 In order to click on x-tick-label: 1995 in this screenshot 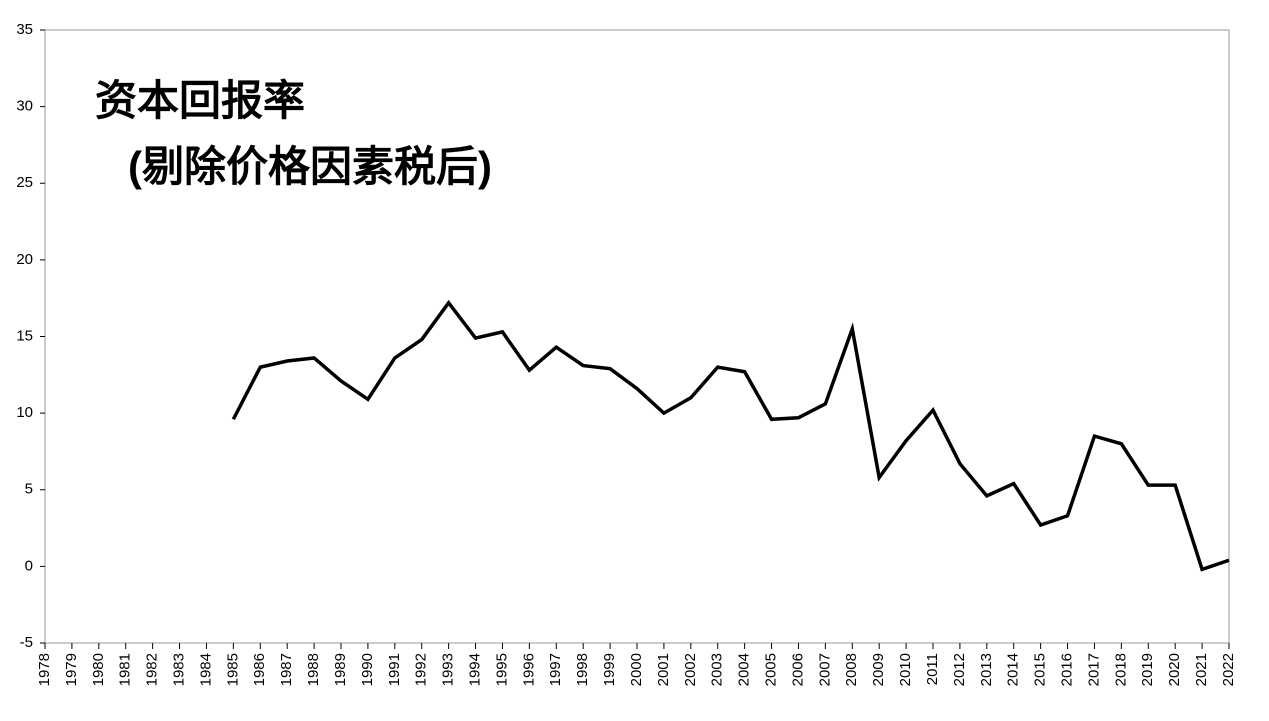, I will do `click(501, 669)`.